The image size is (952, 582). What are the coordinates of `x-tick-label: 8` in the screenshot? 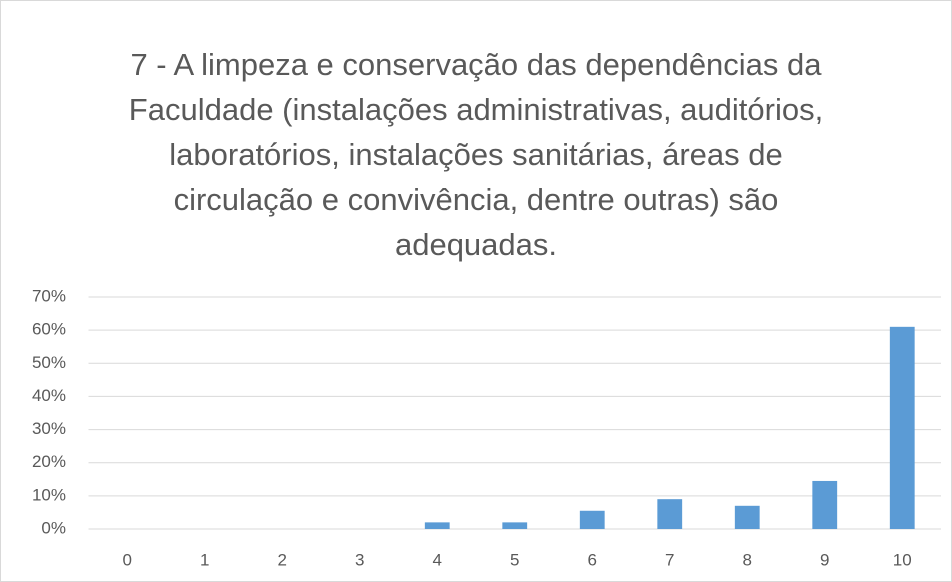 It's located at (747, 559).